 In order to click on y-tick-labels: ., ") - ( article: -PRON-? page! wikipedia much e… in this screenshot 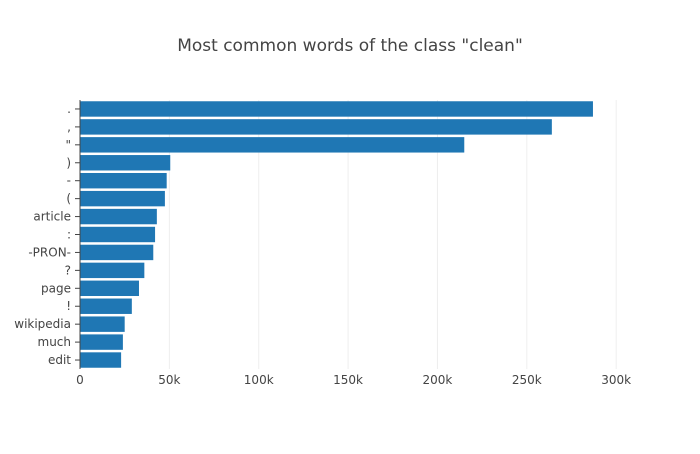, I will do `click(42, 234)`.